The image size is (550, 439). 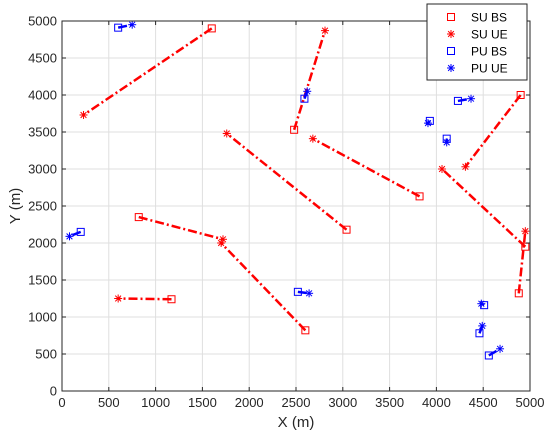 I want to click on y-tick-label: 500, so click(x=46, y=354).